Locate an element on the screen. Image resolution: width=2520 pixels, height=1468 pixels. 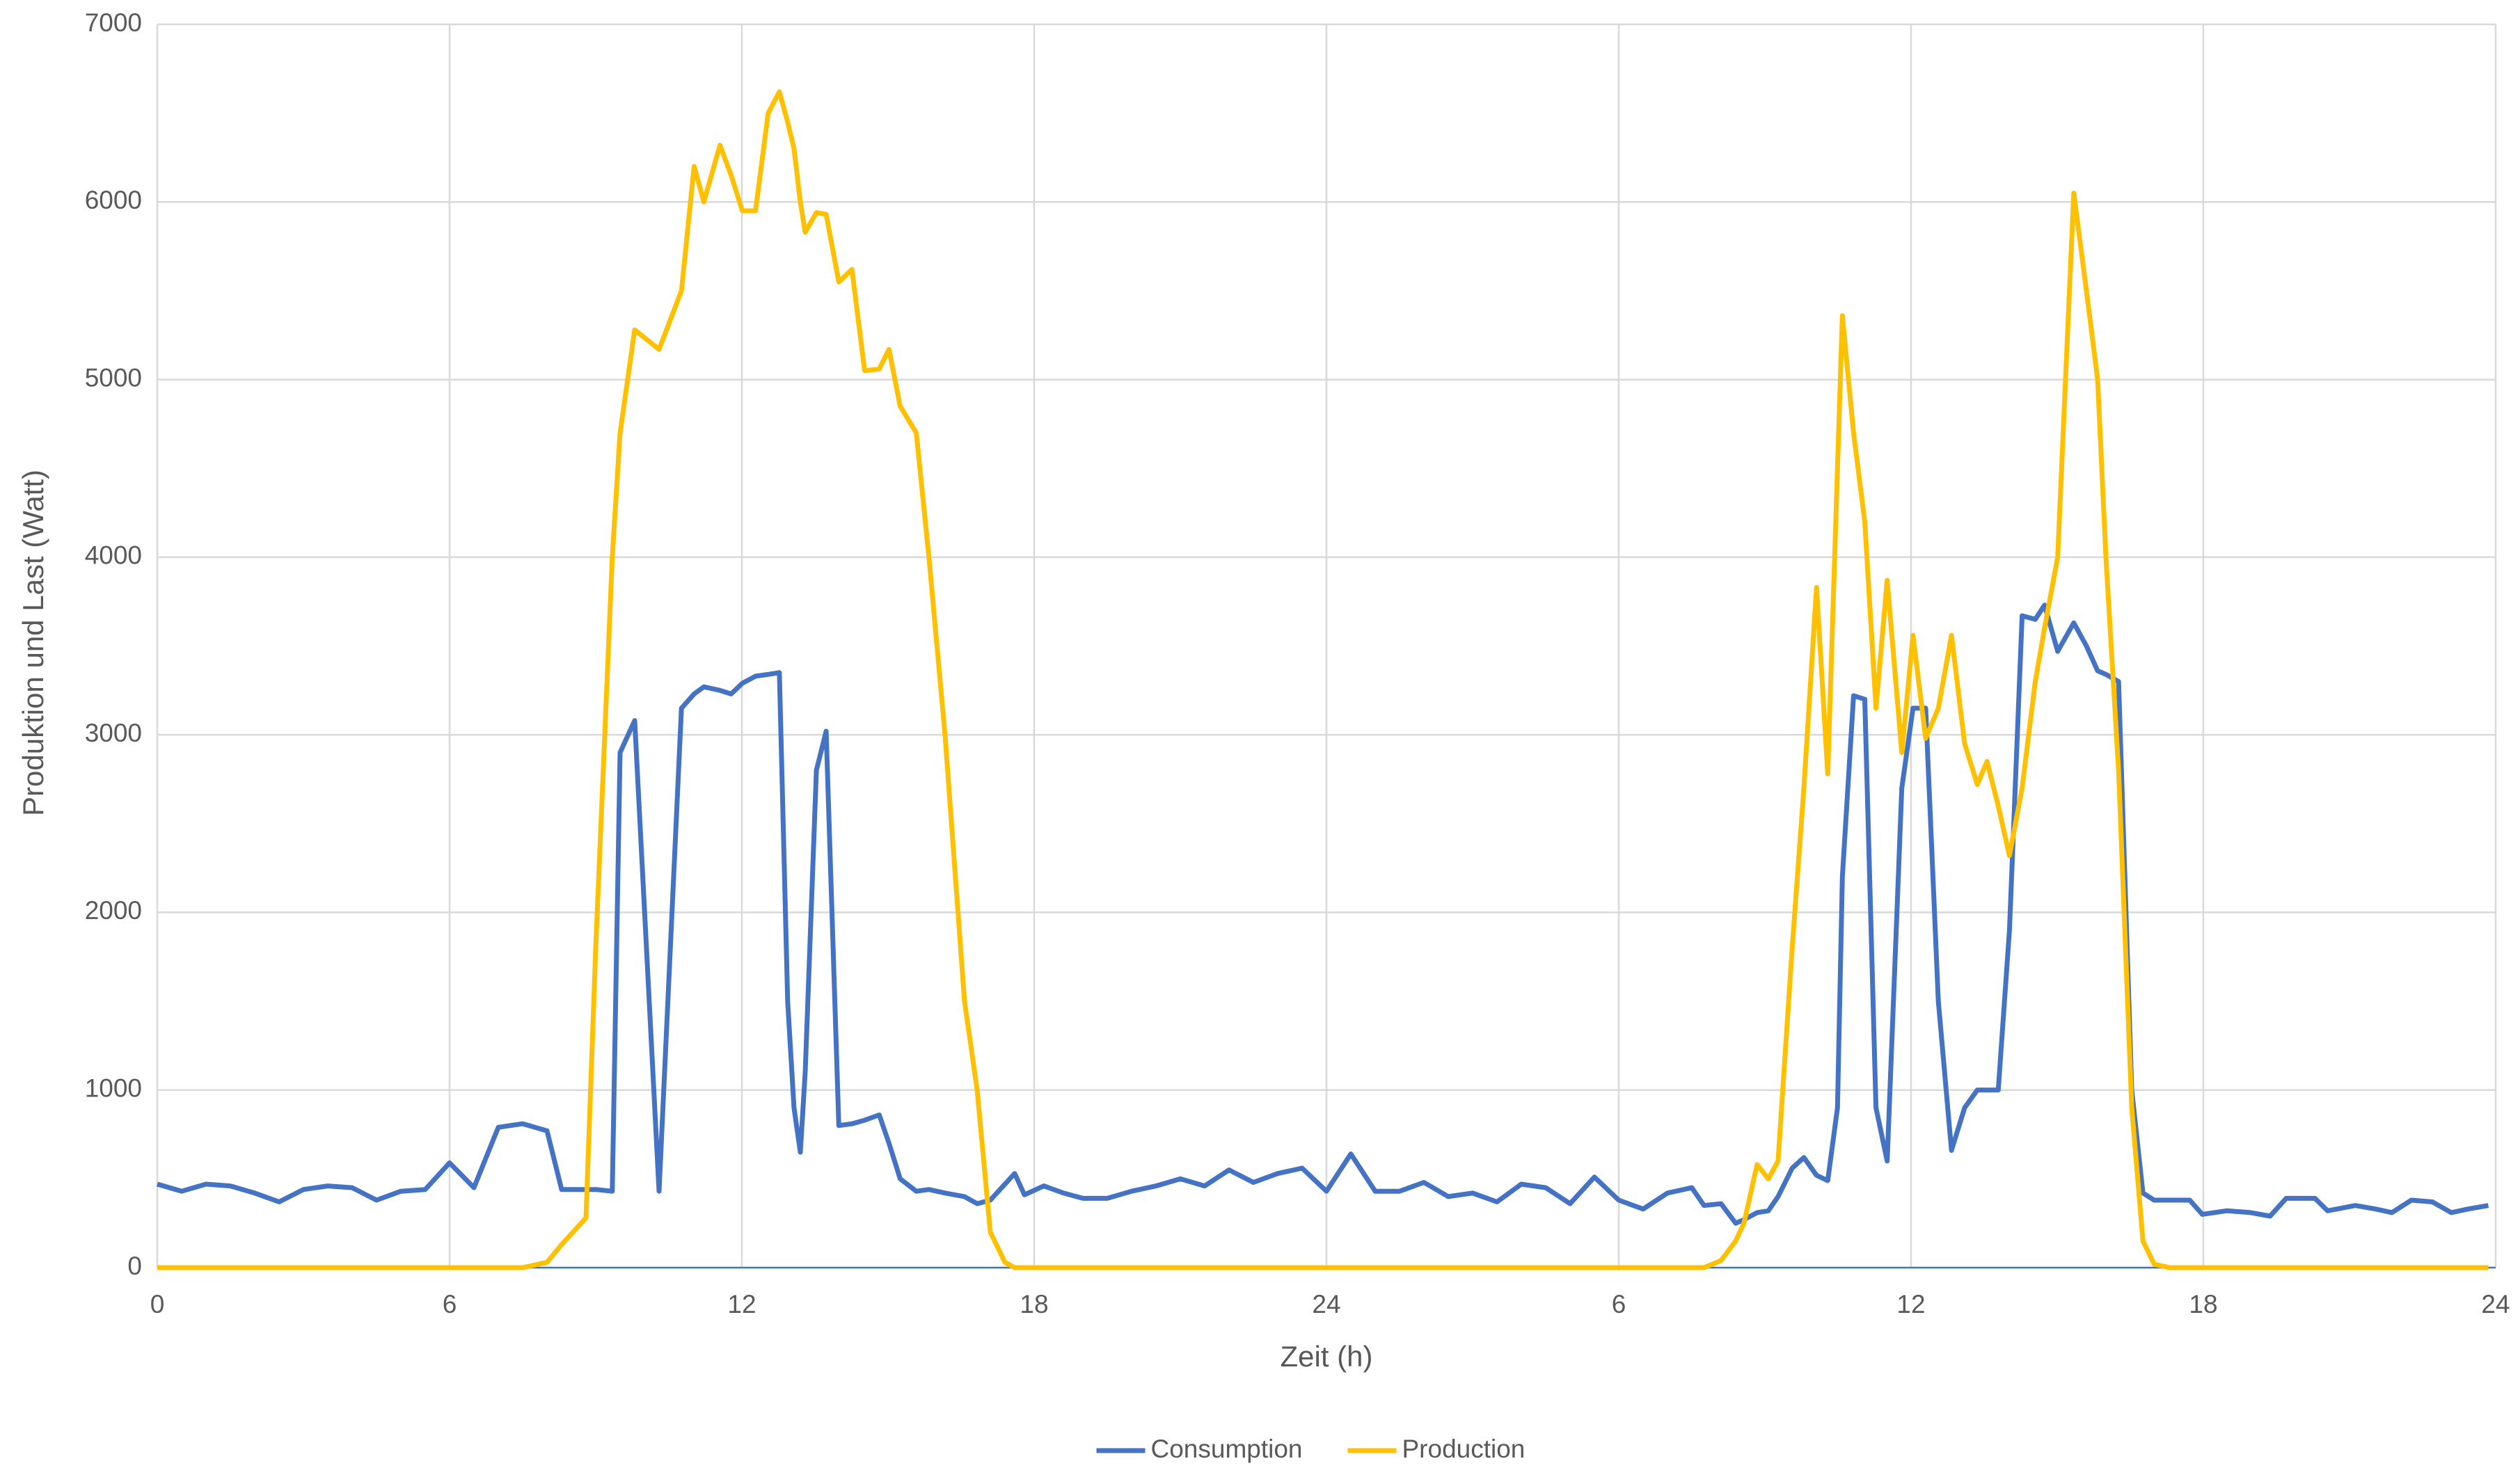
legend-label: Consumption is located at coordinates (1227, 1449).